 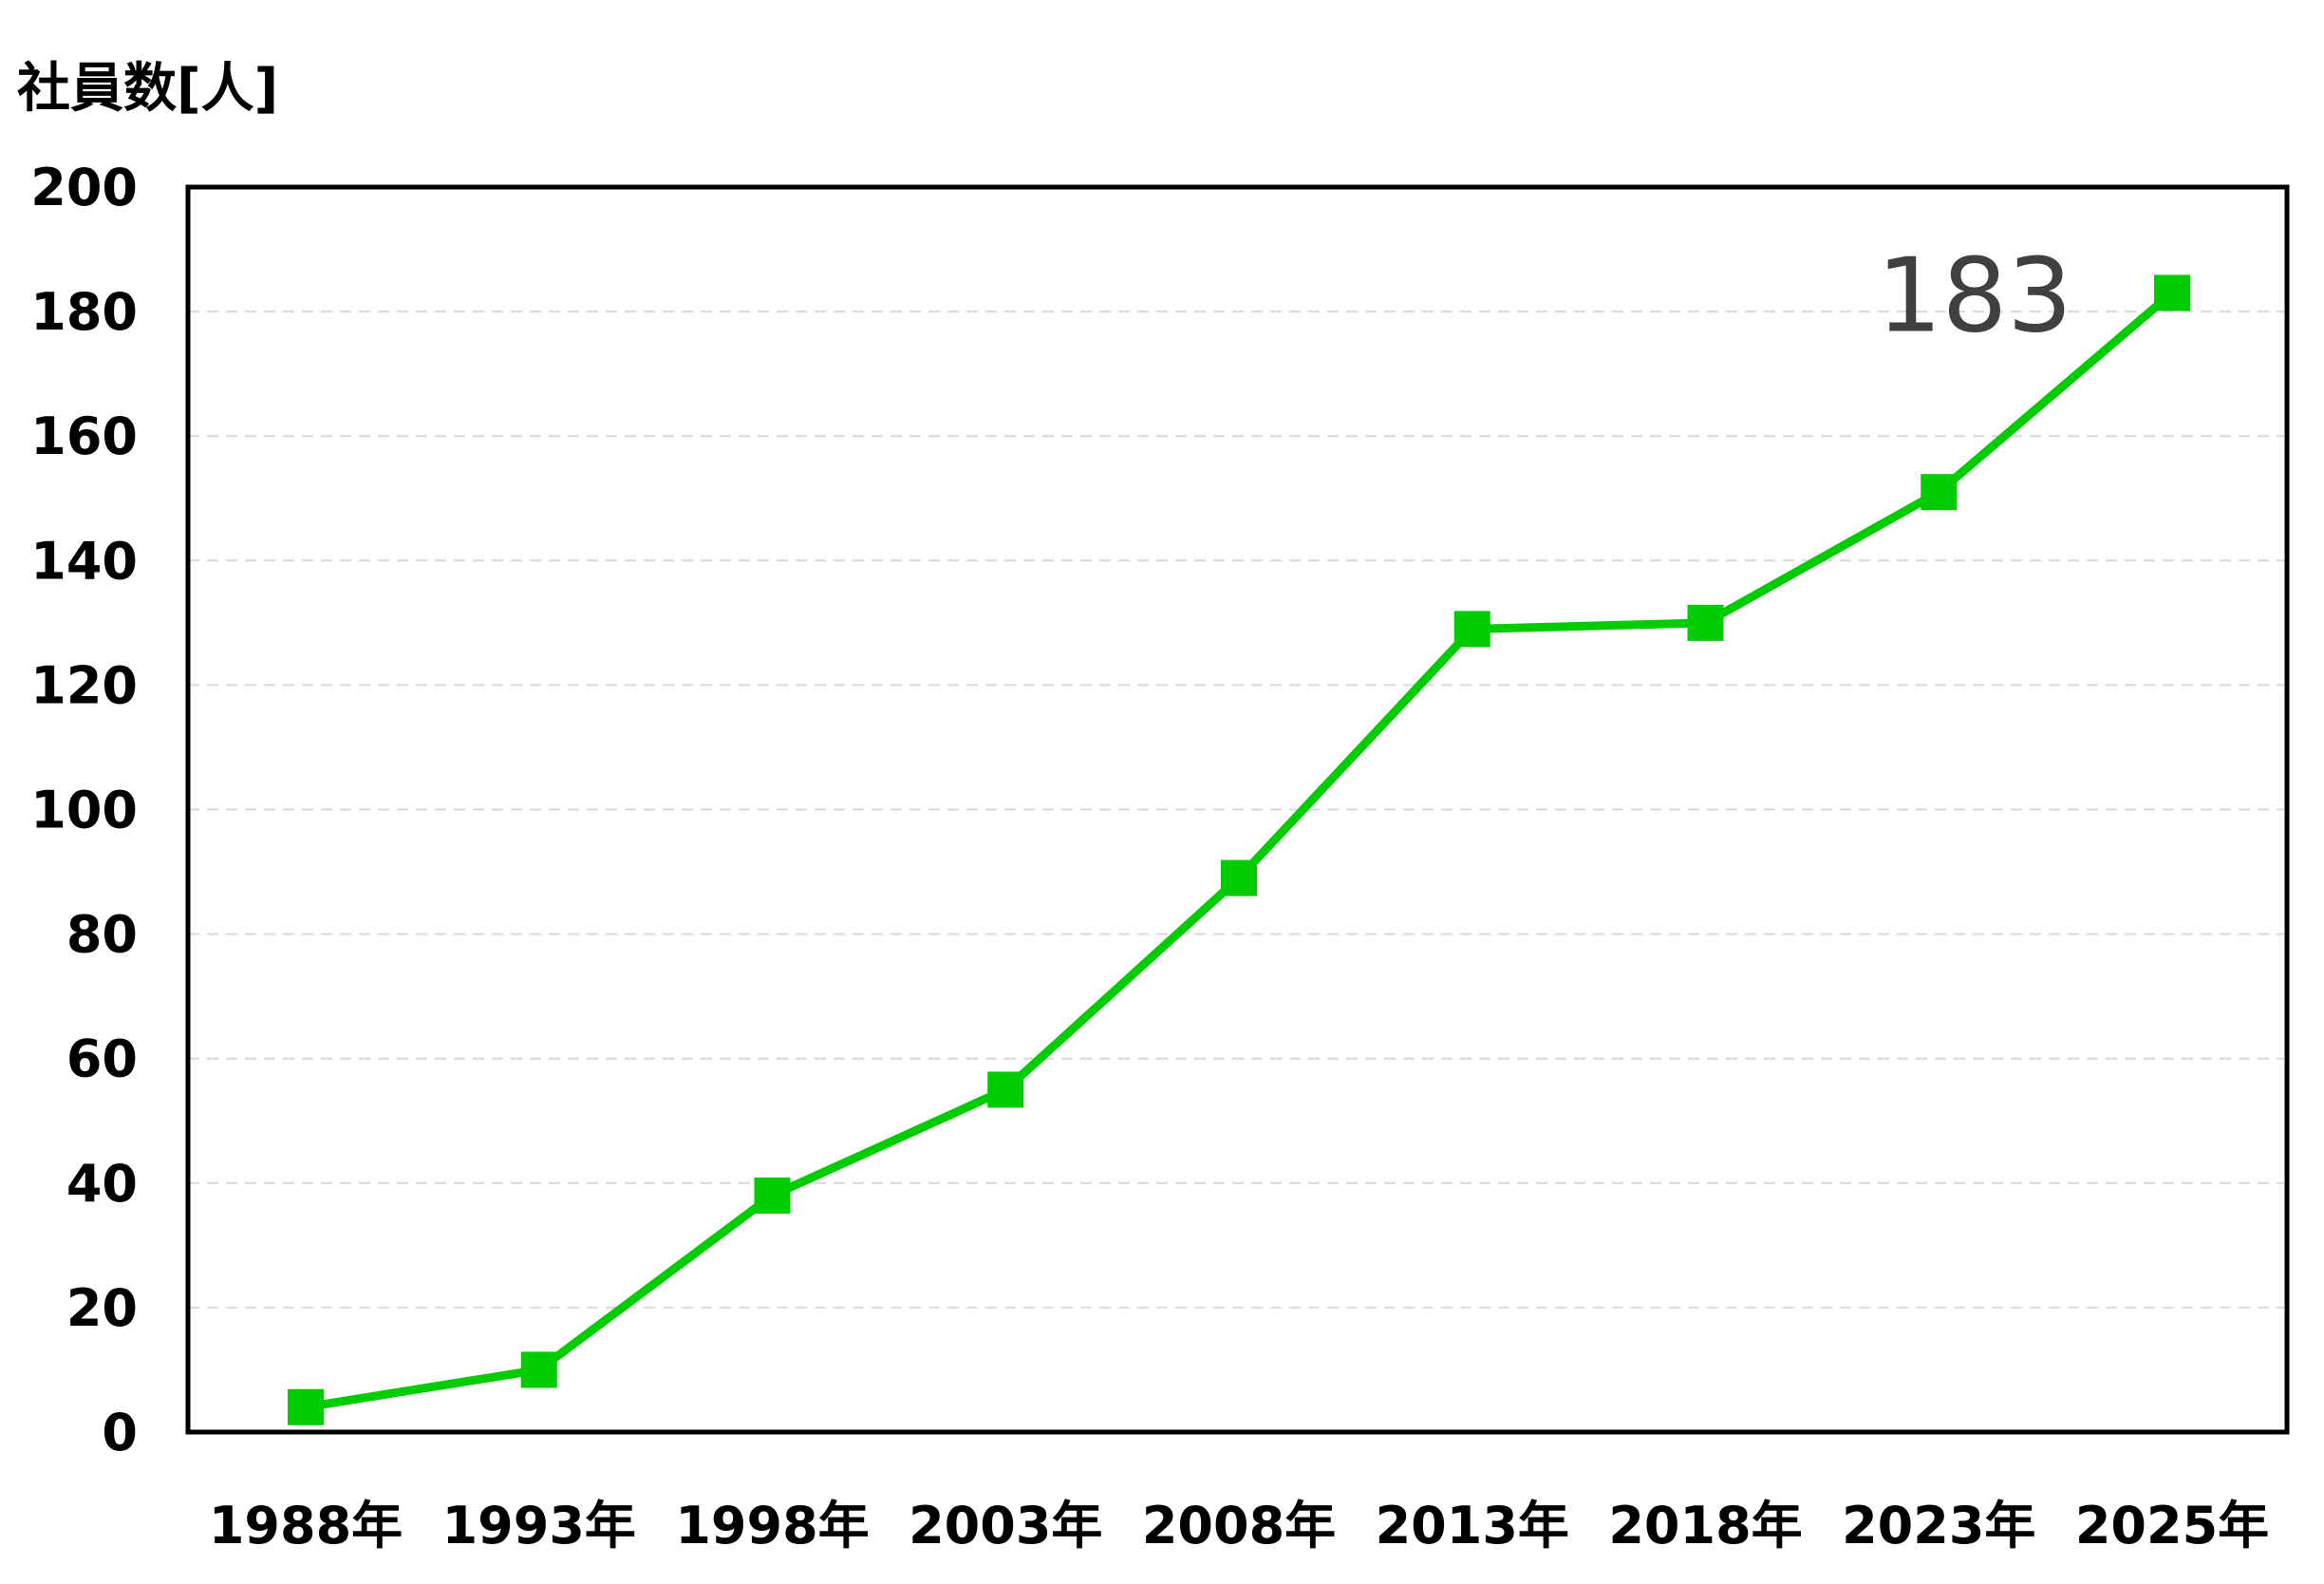 What do you see at coordinates (84, 561) in the screenshot?
I see `y-tick-label: 140` at bounding box center [84, 561].